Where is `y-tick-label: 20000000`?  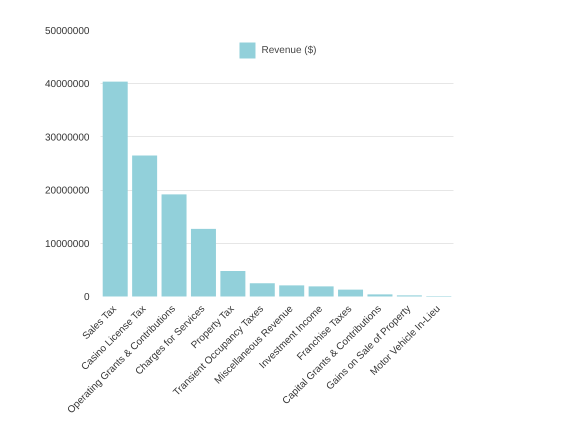
y-tick-label: 20000000 is located at coordinates (67, 191).